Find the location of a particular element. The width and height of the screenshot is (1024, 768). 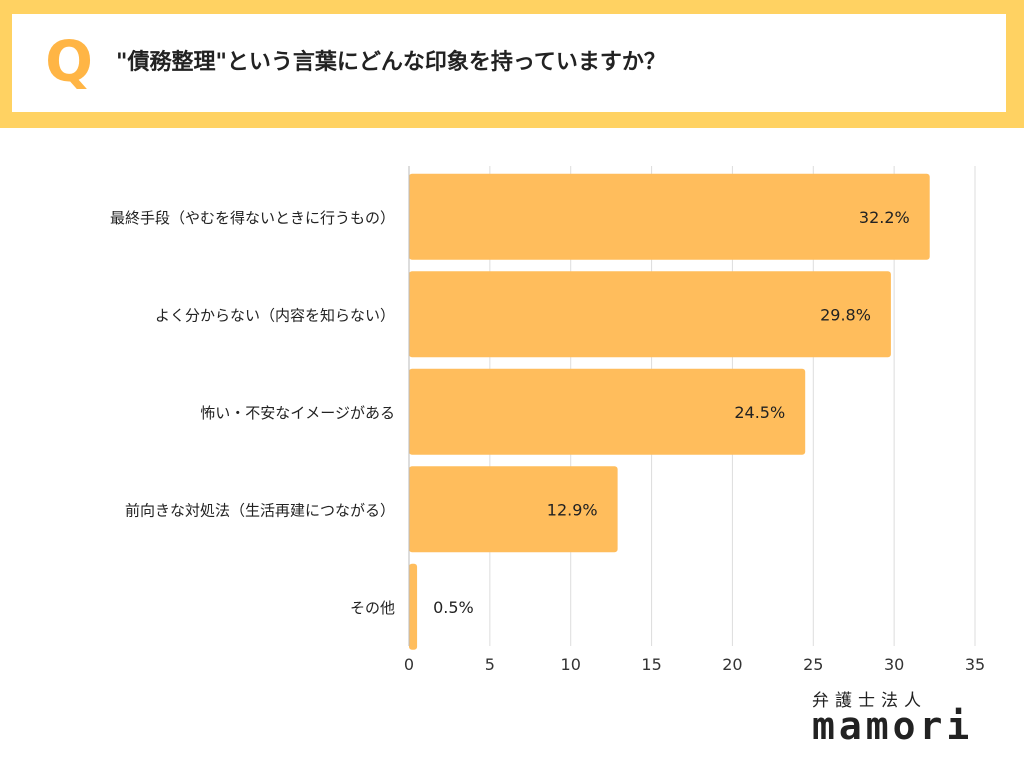

data-label: 0.5% is located at coordinates (453, 607).